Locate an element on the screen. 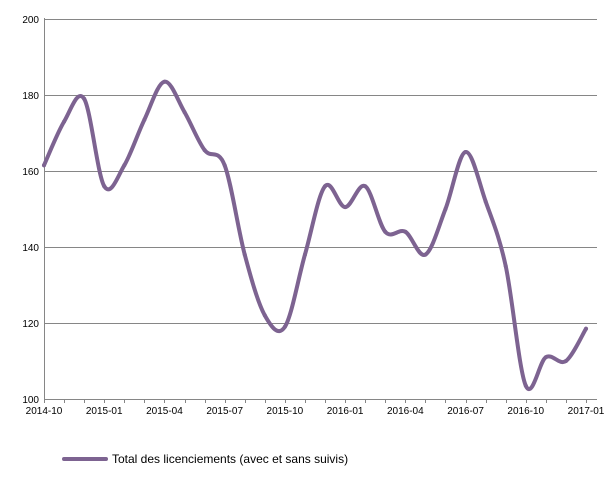 This screenshot has width=607, height=493. x-axis-ticks is located at coordinates (315, 401).